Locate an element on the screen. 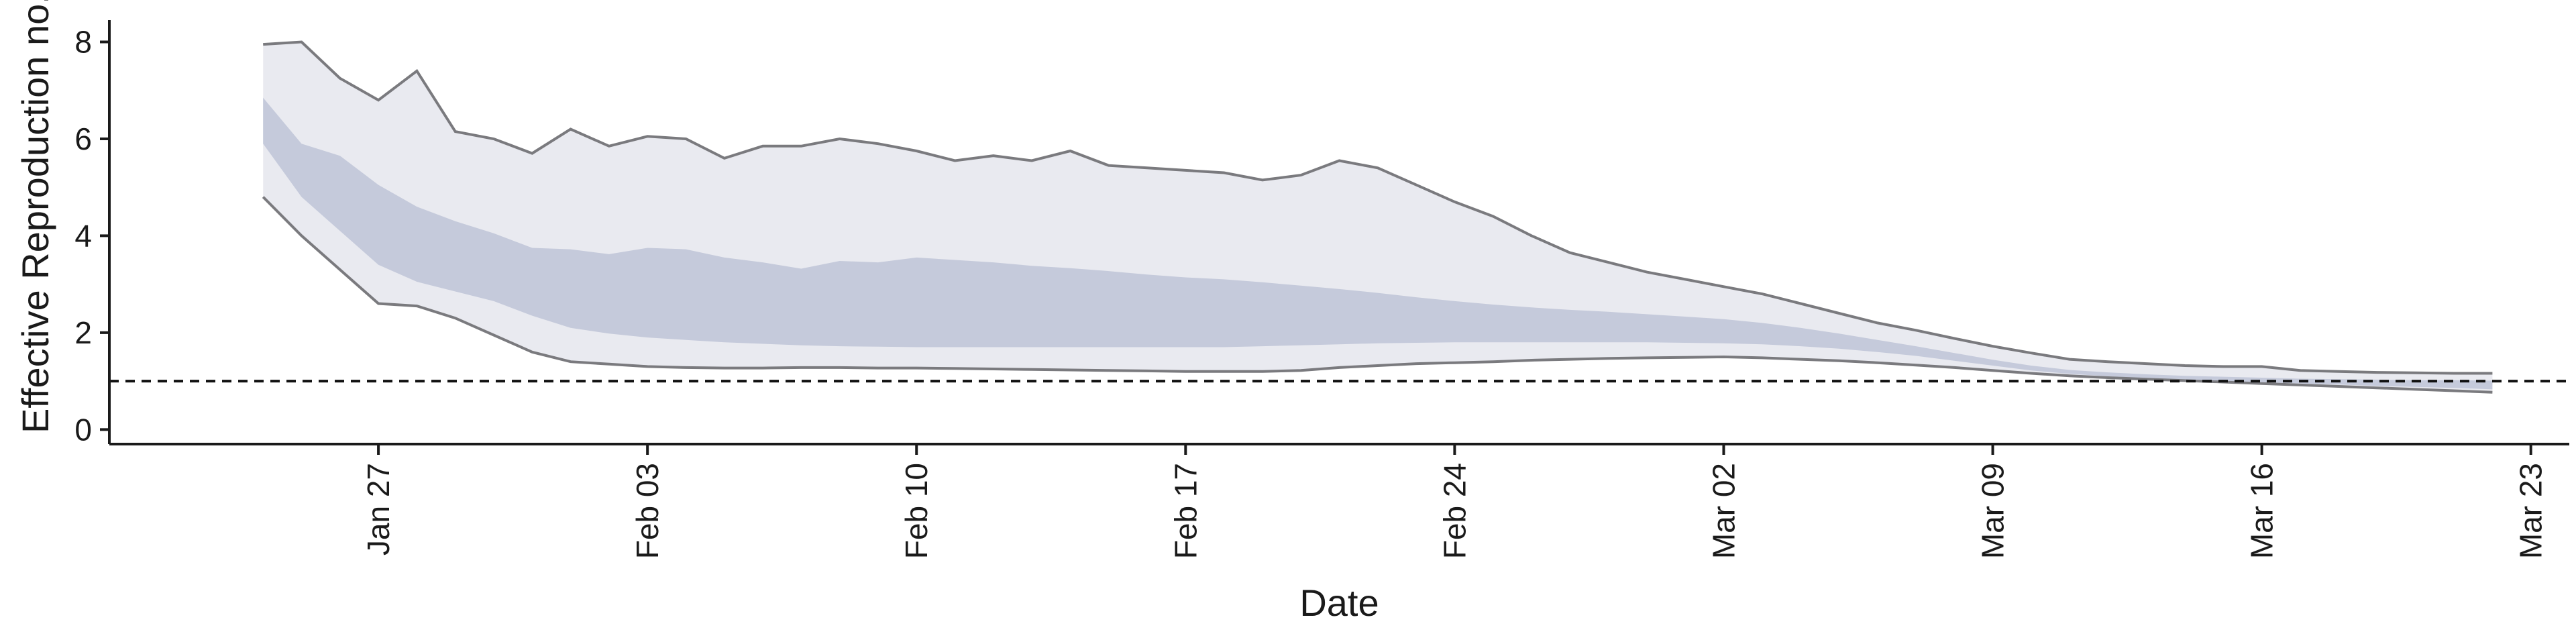  x-tick-label: Jan 27 is located at coordinates (378, 509).